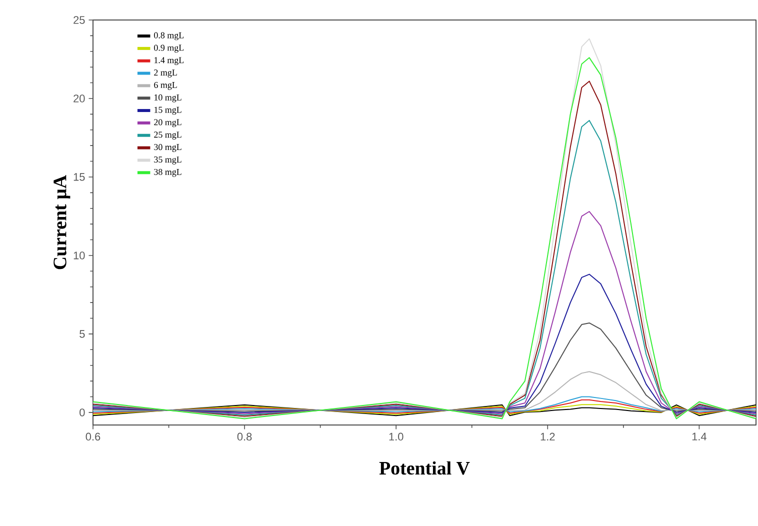  I want to click on y-tick-label: 0, so click(82, 412).